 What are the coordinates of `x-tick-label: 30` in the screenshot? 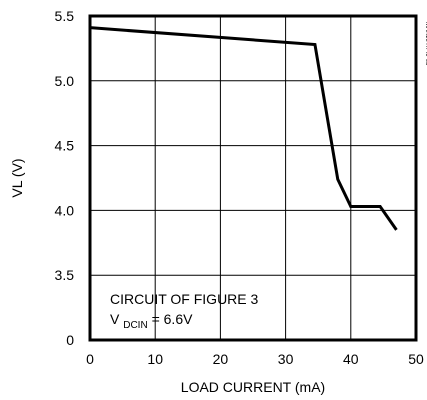 It's located at (286, 359).